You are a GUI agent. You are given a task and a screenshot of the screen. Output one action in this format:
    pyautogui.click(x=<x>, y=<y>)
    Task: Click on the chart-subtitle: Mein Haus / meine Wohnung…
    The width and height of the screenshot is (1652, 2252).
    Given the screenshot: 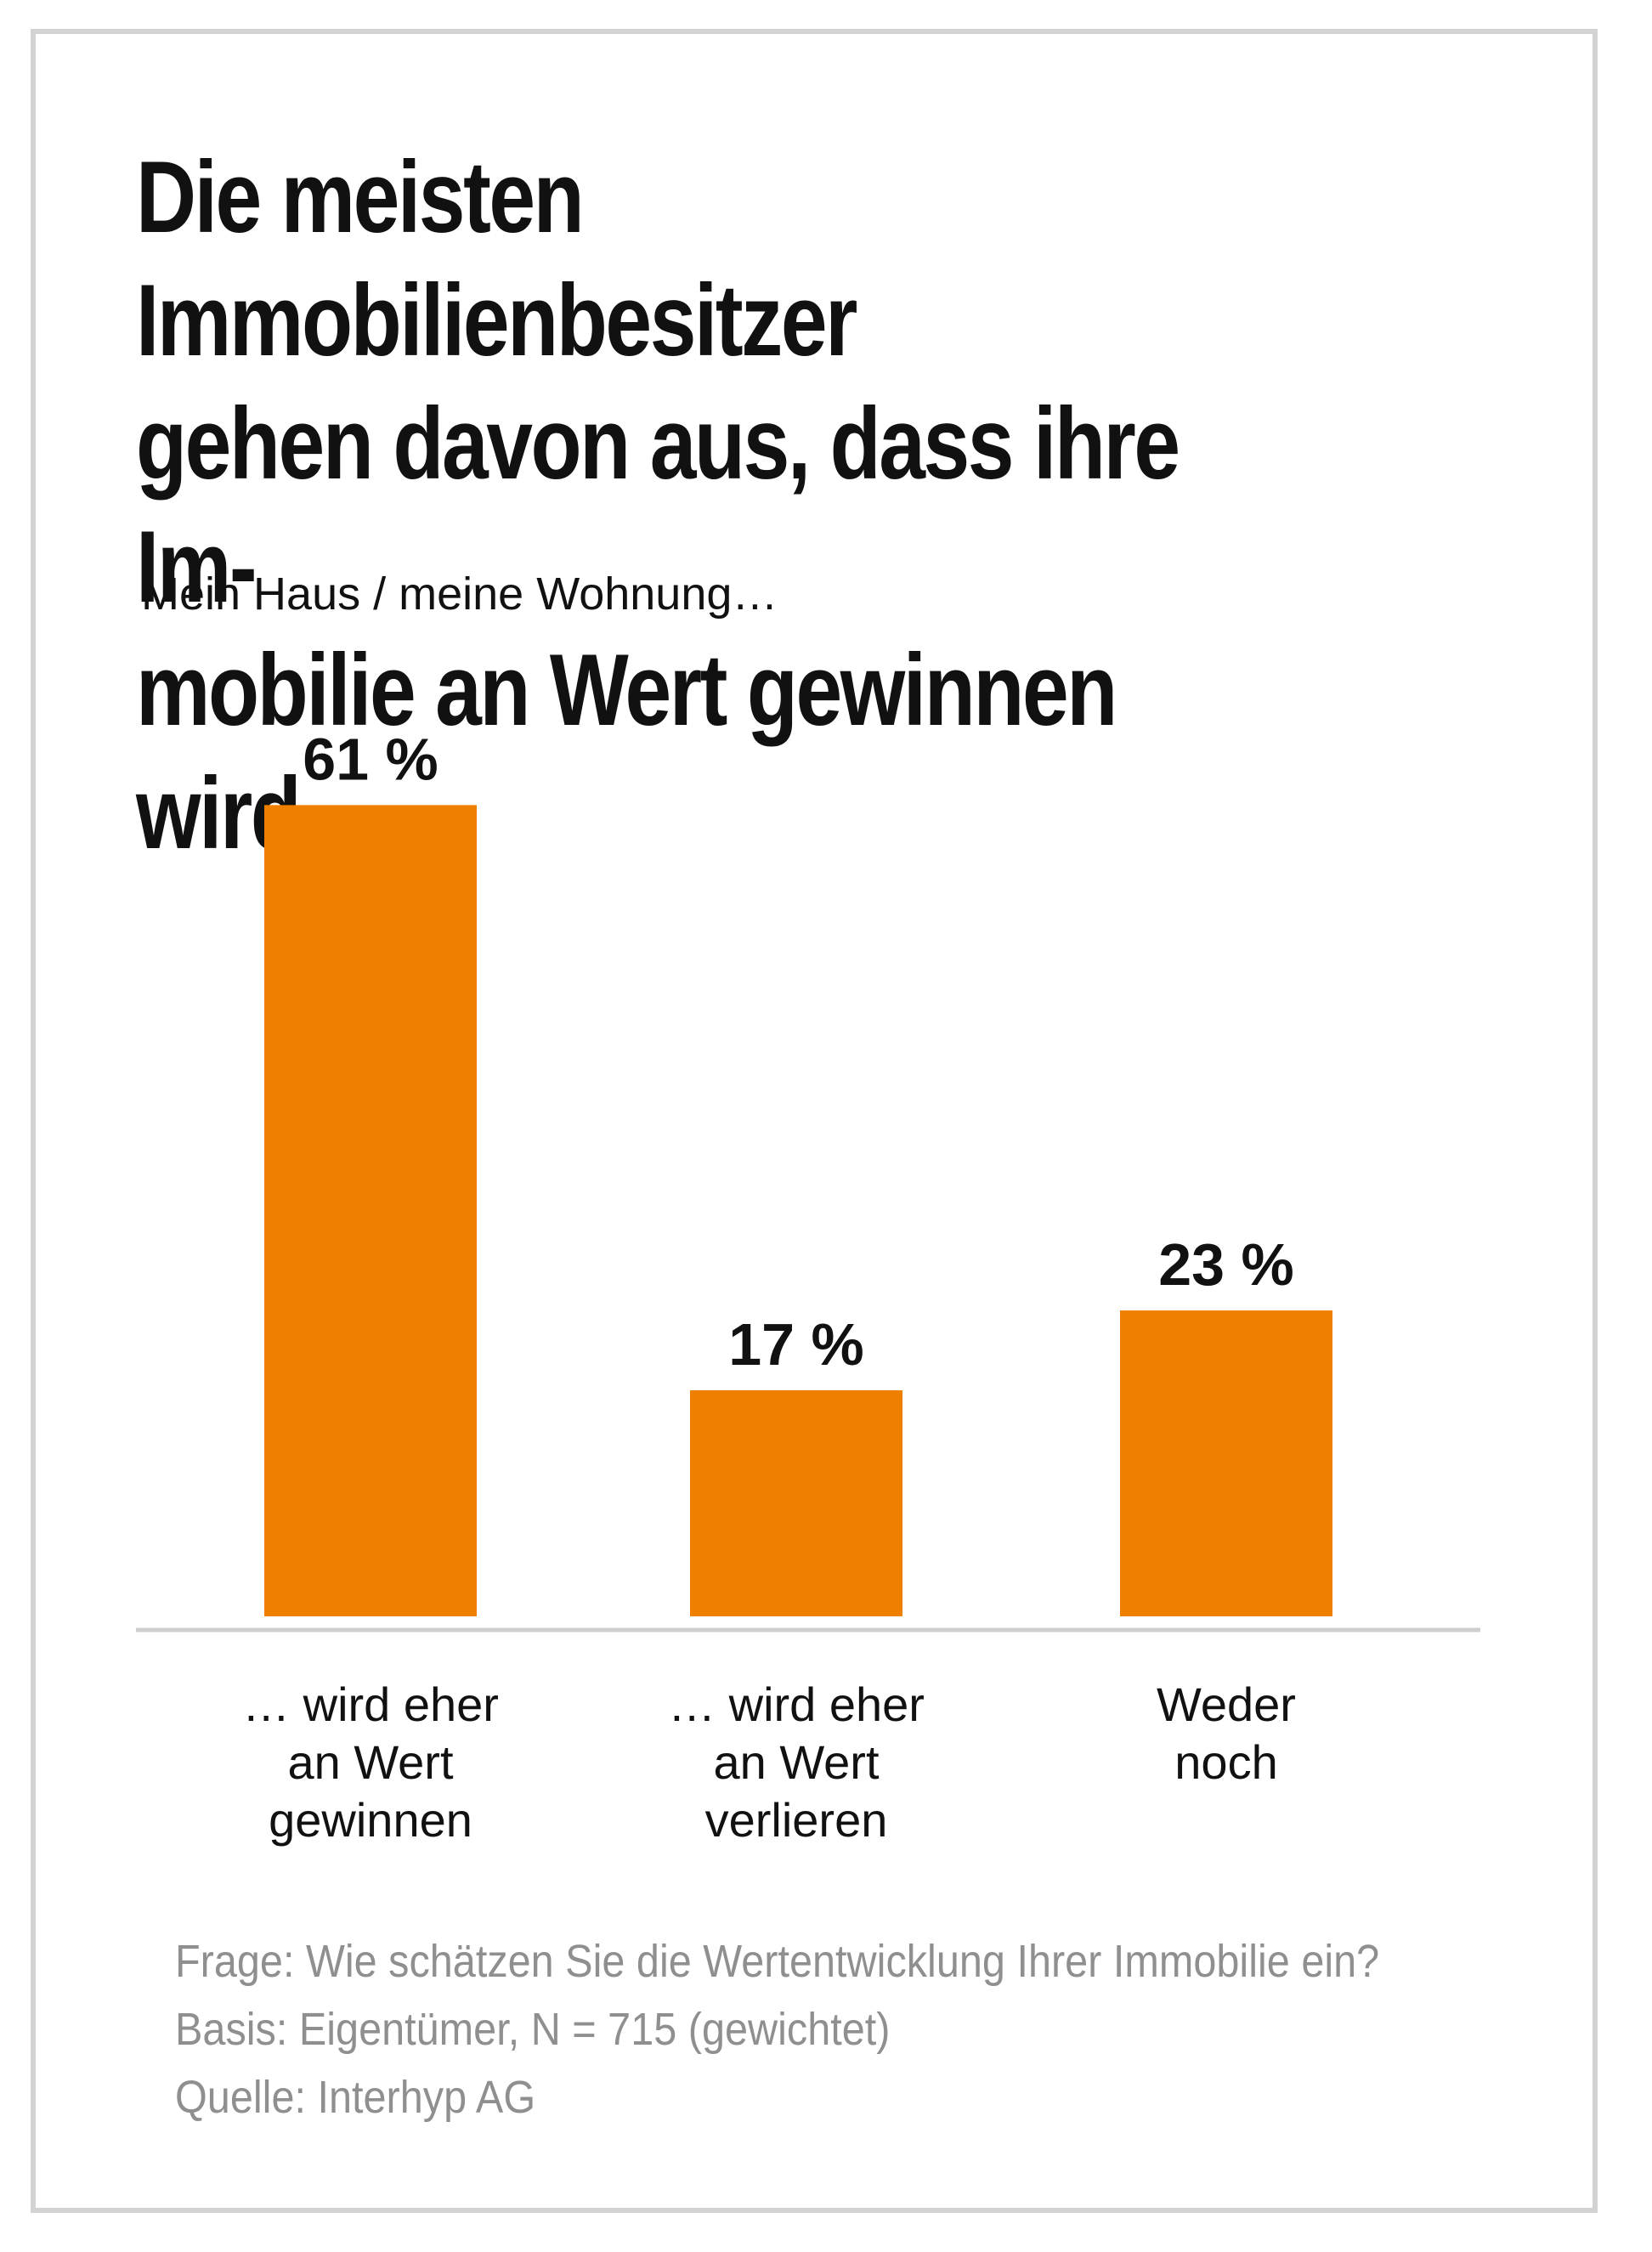 What is the action you would take?
    pyautogui.click(x=459, y=595)
    